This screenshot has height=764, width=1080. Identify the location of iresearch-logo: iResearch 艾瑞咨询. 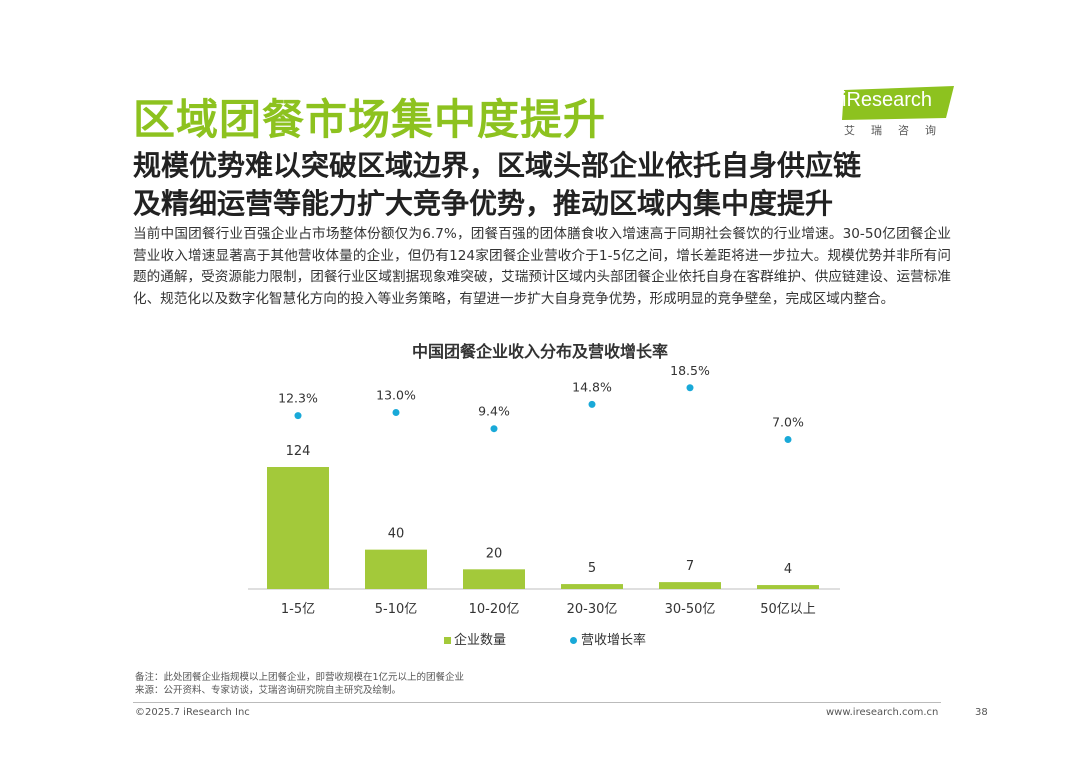
(899, 112).